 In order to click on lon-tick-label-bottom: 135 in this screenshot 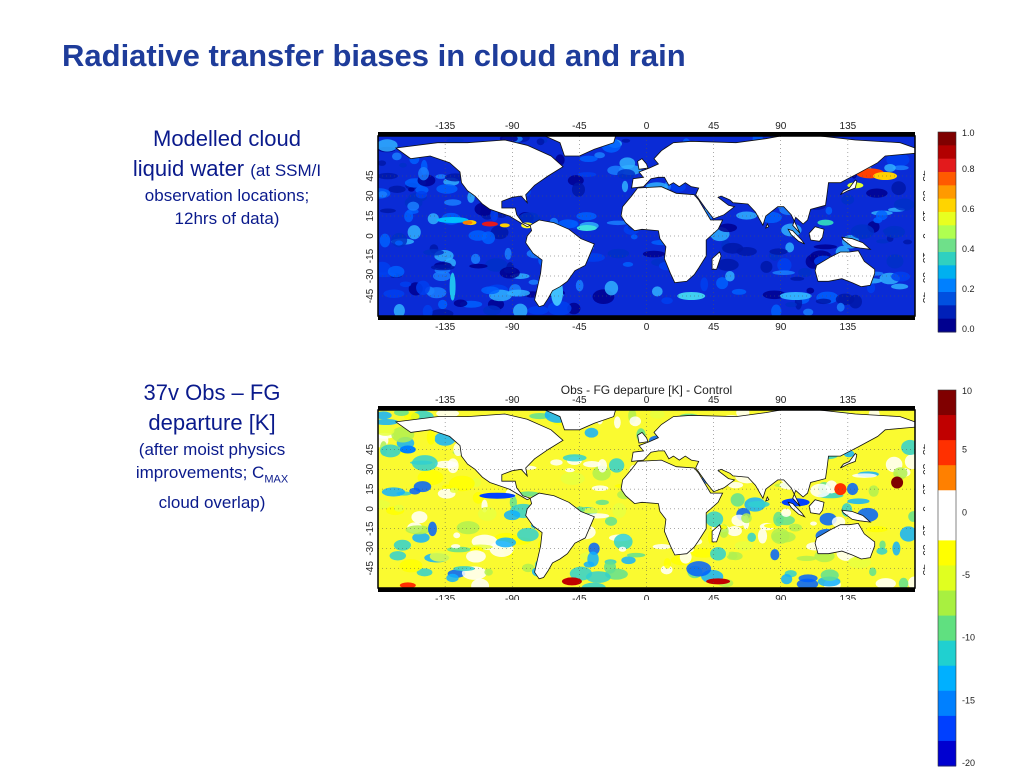, I will do `click(848, 597)`.